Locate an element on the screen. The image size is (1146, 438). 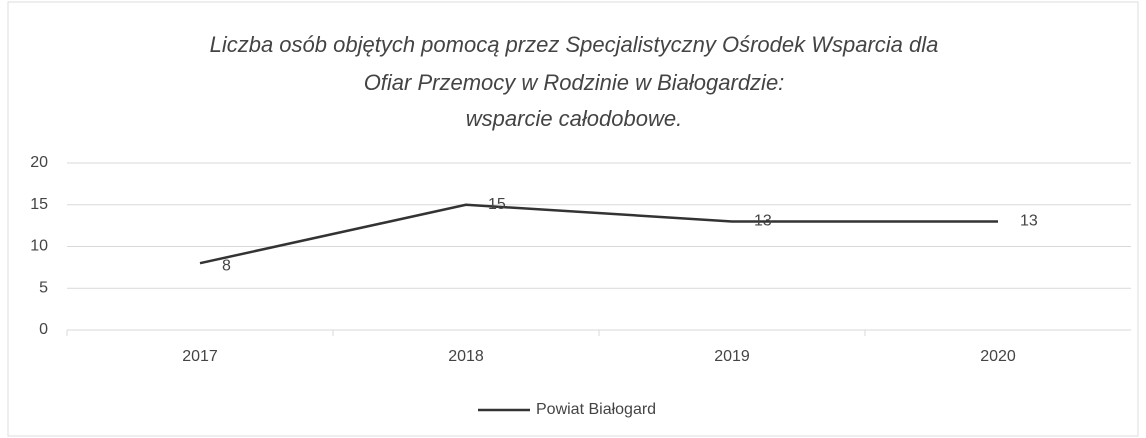
x-tick-label: 2017 is located at coordinates (200, 356).